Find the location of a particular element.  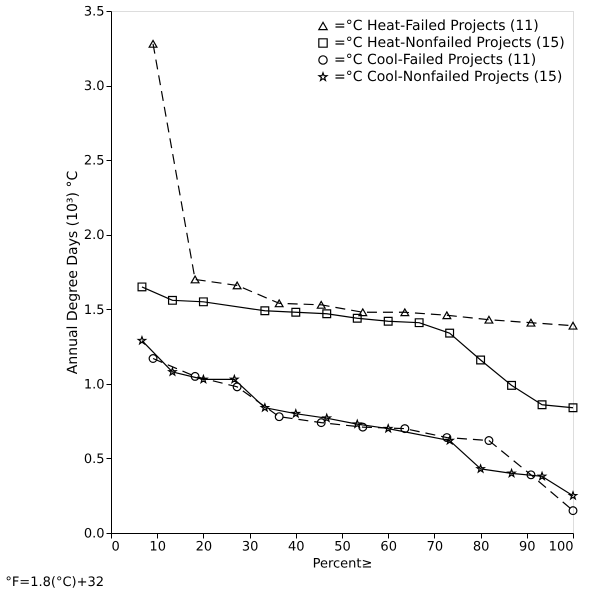

x-tick-label: 60 is located at coordinates (388, 547).